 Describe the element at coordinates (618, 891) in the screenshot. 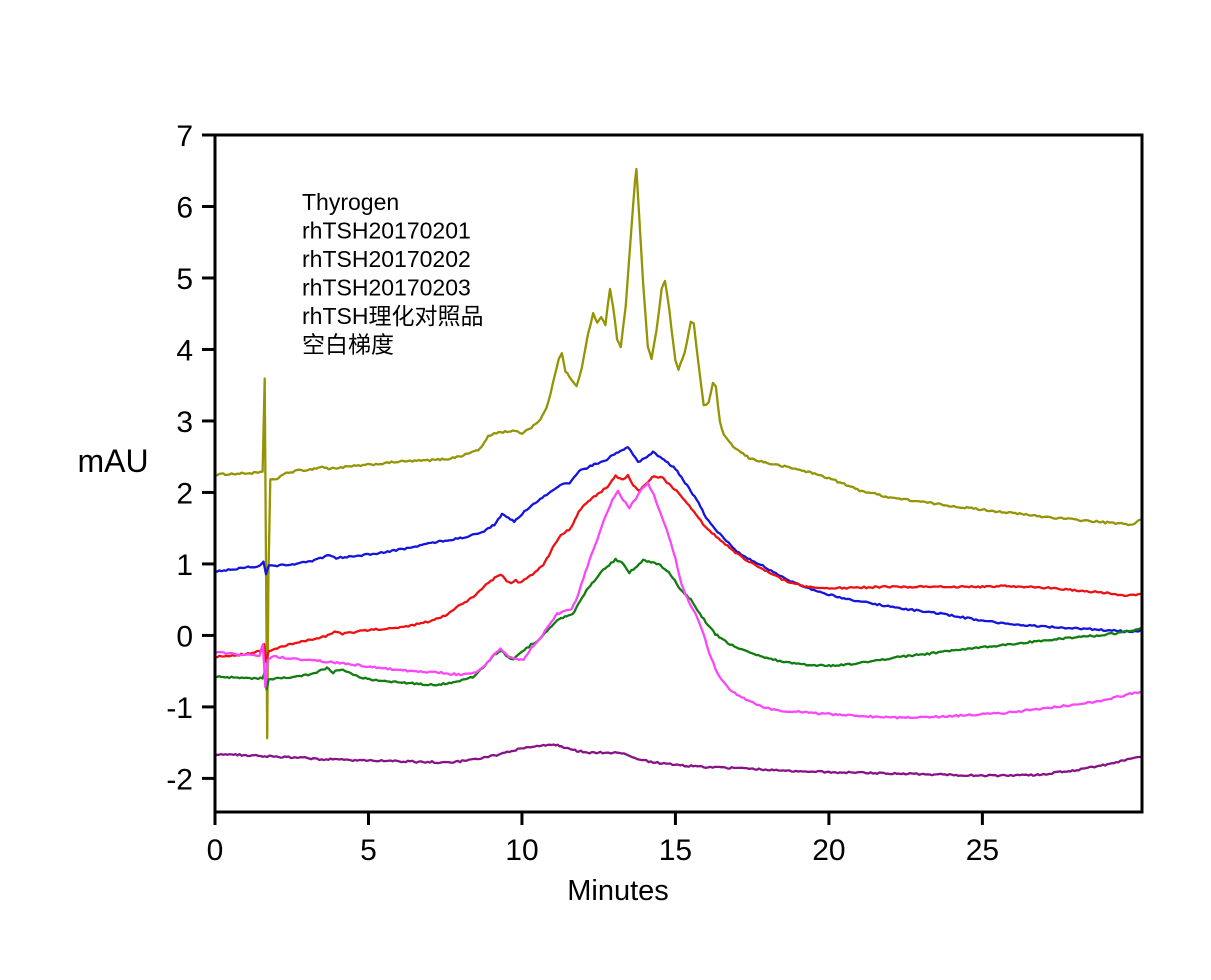

I see `x-axis-title: Minutes` at that location.